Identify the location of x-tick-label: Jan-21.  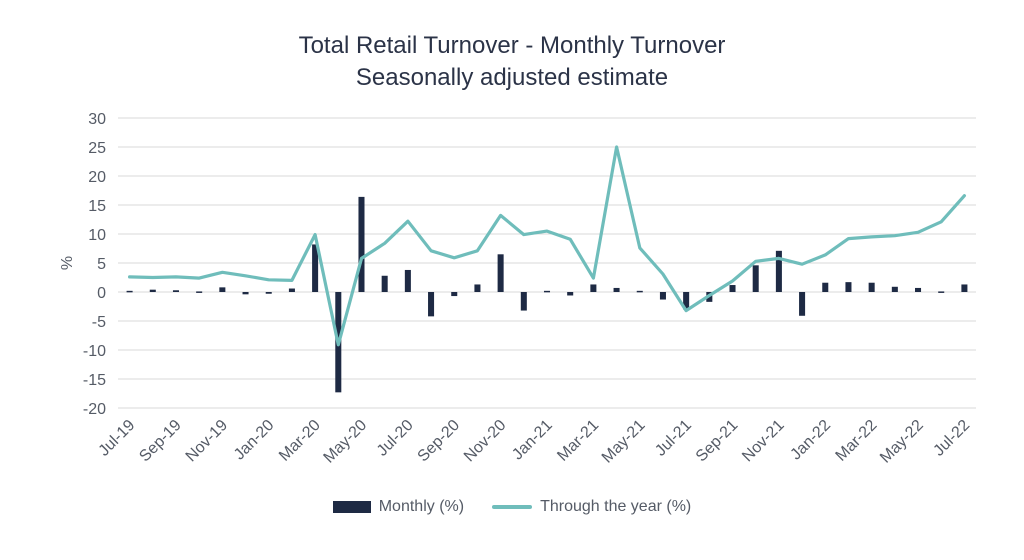
(532, 440).